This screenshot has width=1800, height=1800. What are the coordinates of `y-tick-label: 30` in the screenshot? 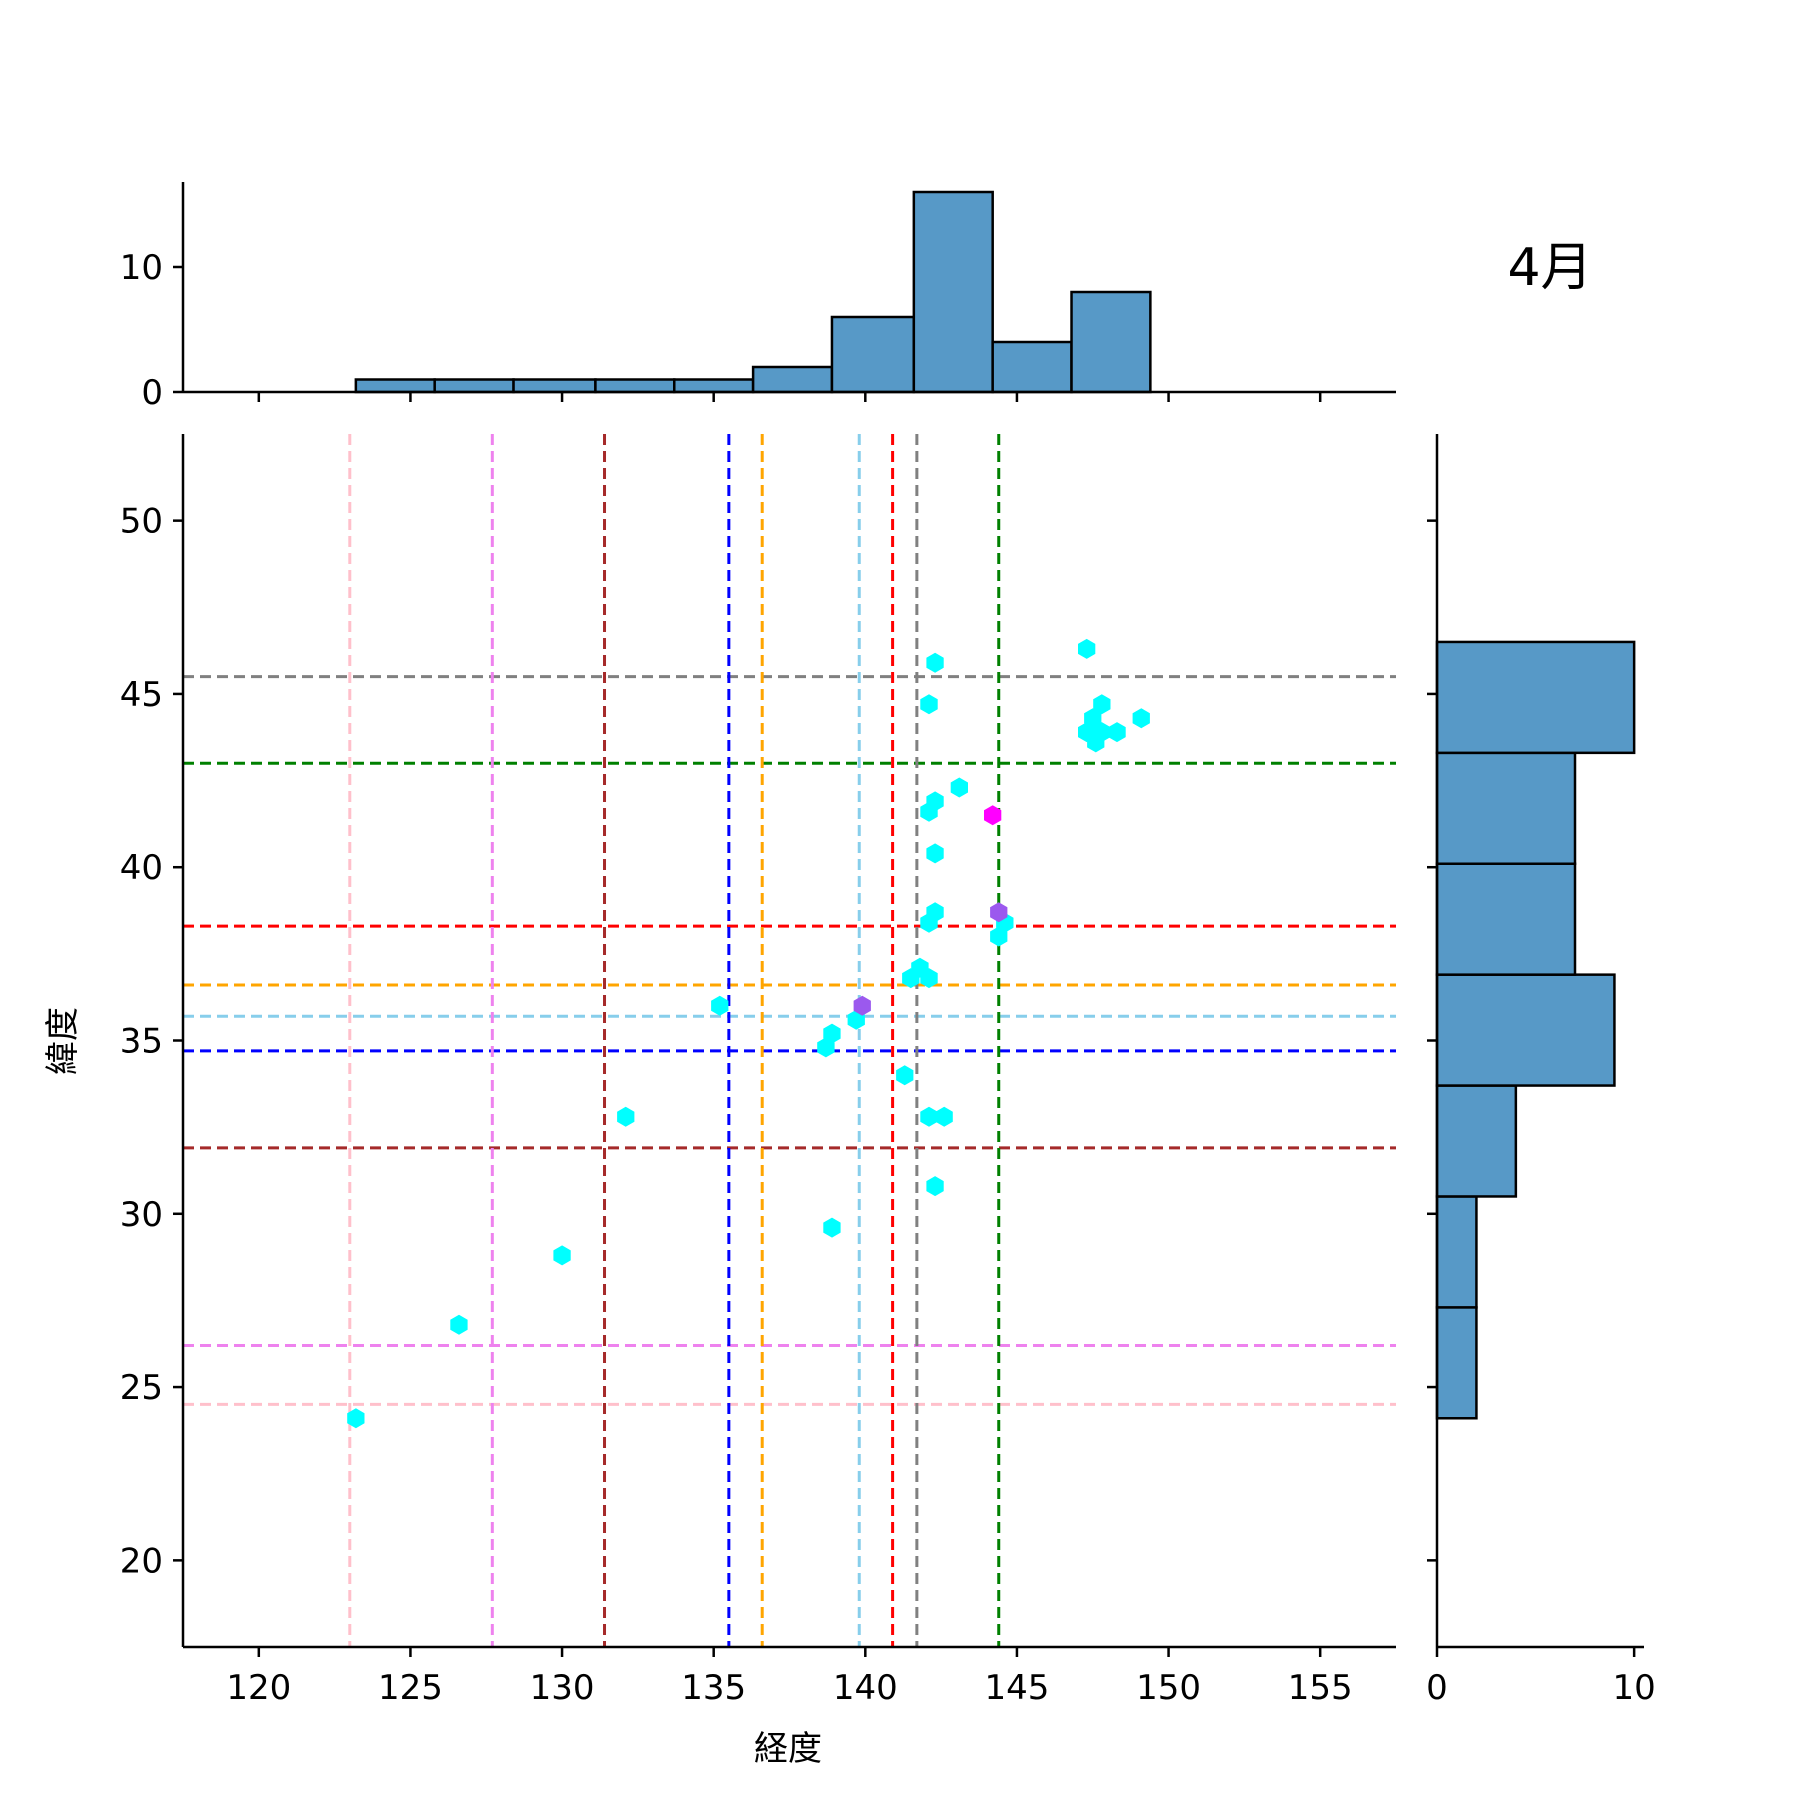 It's located at (141, 1215).